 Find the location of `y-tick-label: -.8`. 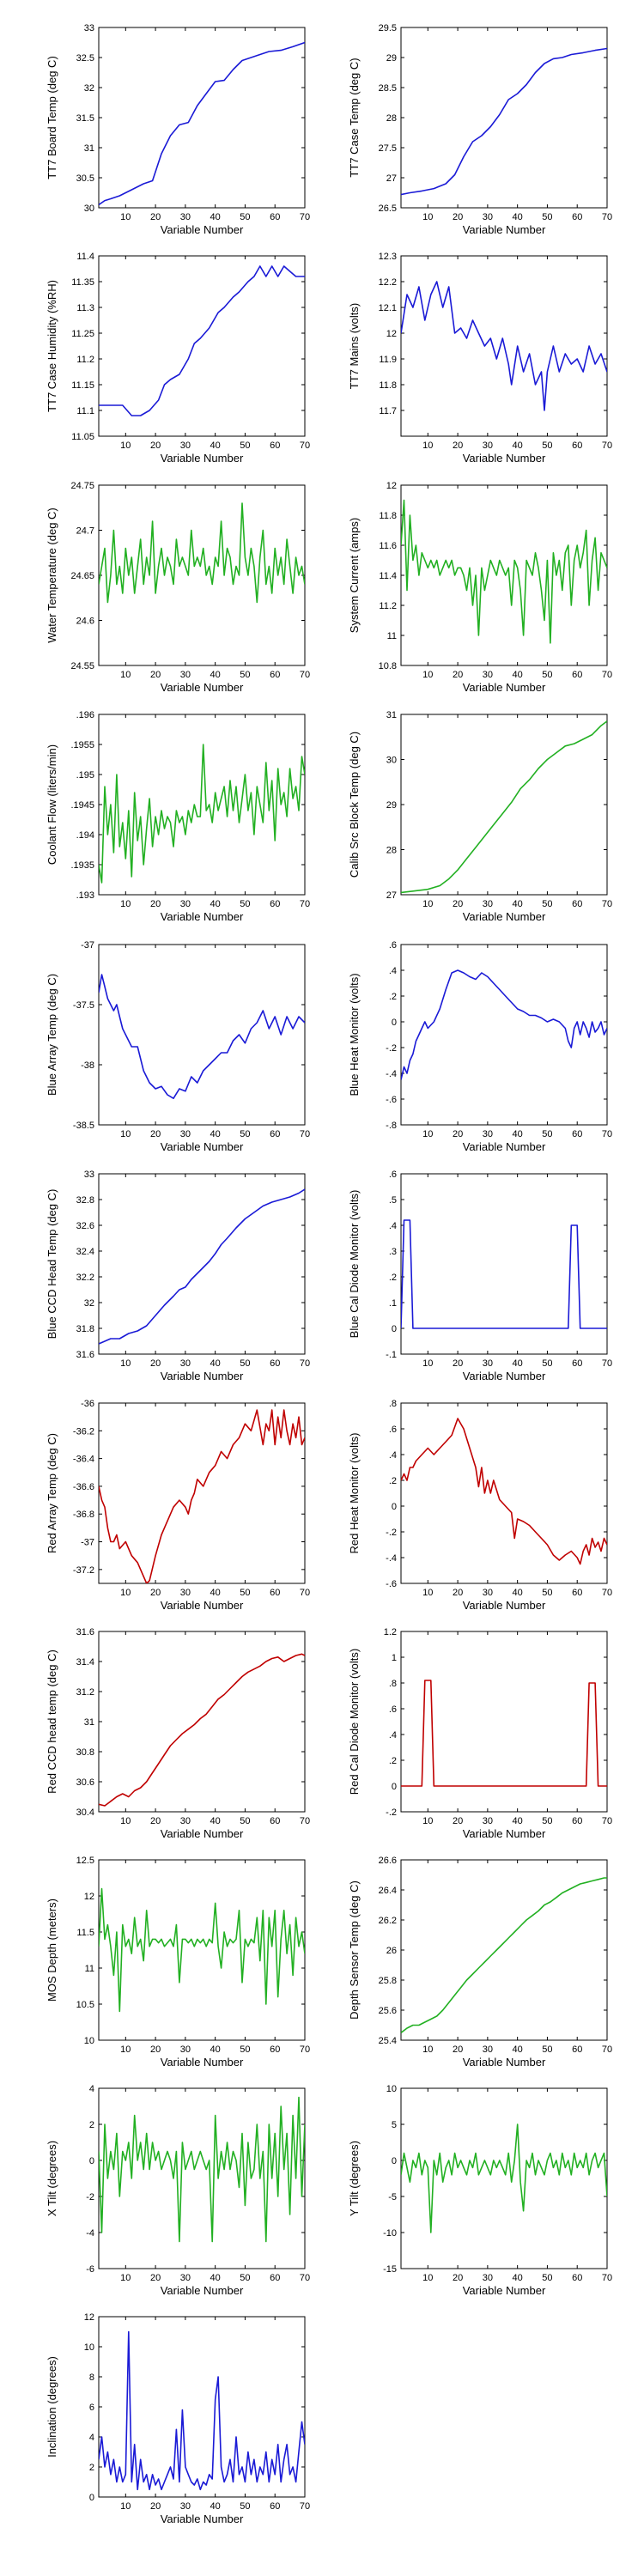

y-tick-label: -.8 is located at coordinates (391, 1126).